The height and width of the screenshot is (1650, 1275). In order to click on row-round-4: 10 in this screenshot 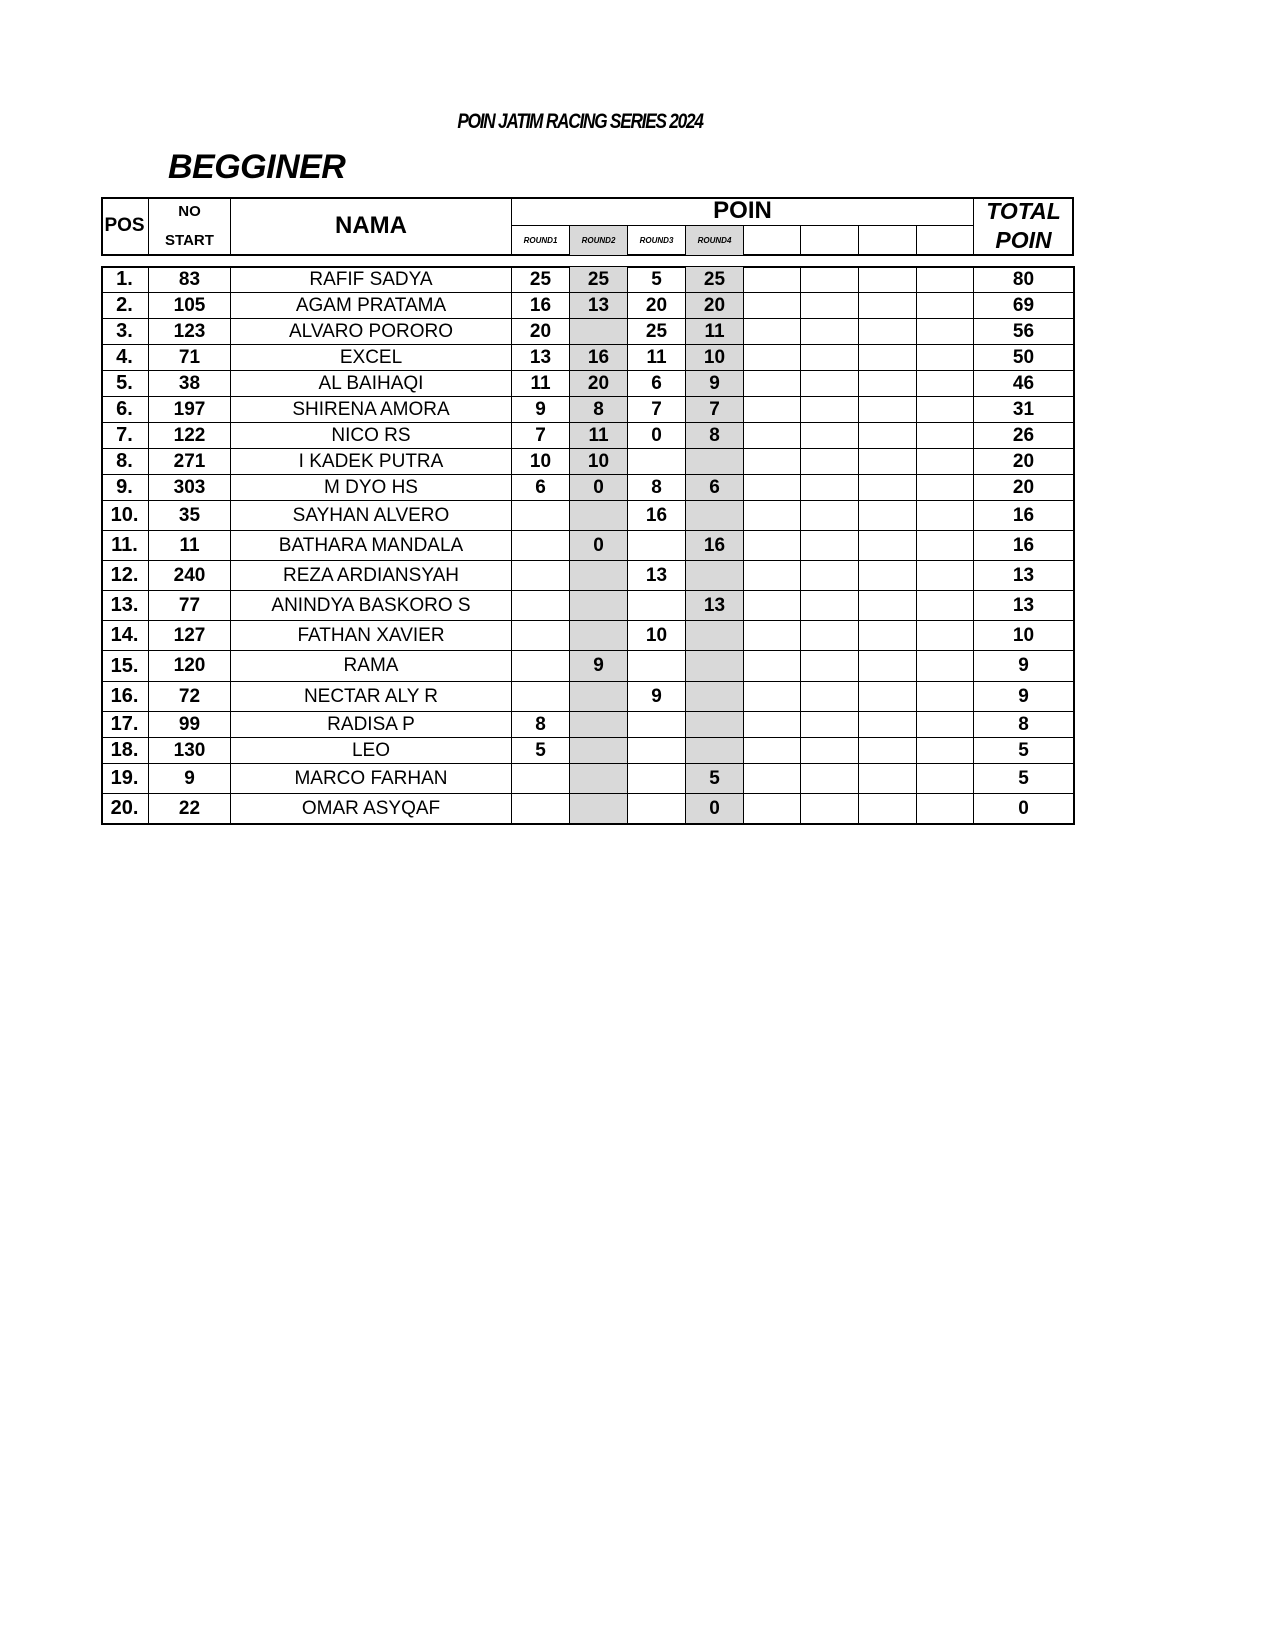, I will do `click(715, 358)`.